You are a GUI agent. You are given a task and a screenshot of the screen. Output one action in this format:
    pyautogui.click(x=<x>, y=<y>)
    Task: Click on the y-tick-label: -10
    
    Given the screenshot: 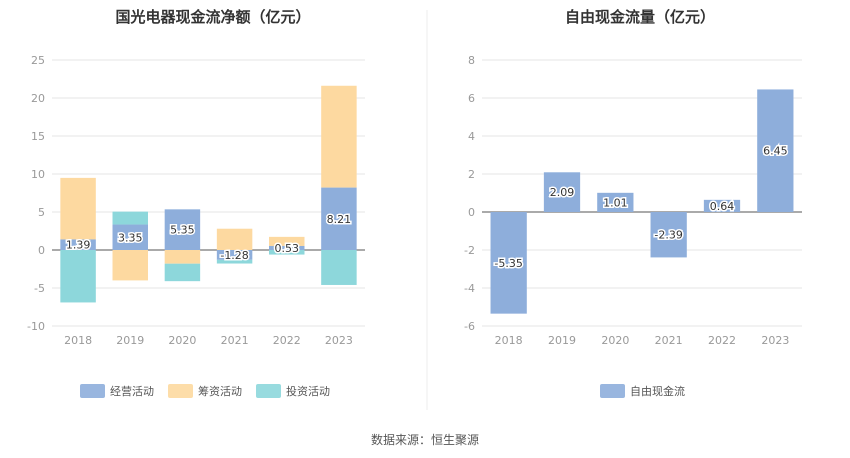 What is the action you would take?
    pyautogui.click(x=36, y=326)
    